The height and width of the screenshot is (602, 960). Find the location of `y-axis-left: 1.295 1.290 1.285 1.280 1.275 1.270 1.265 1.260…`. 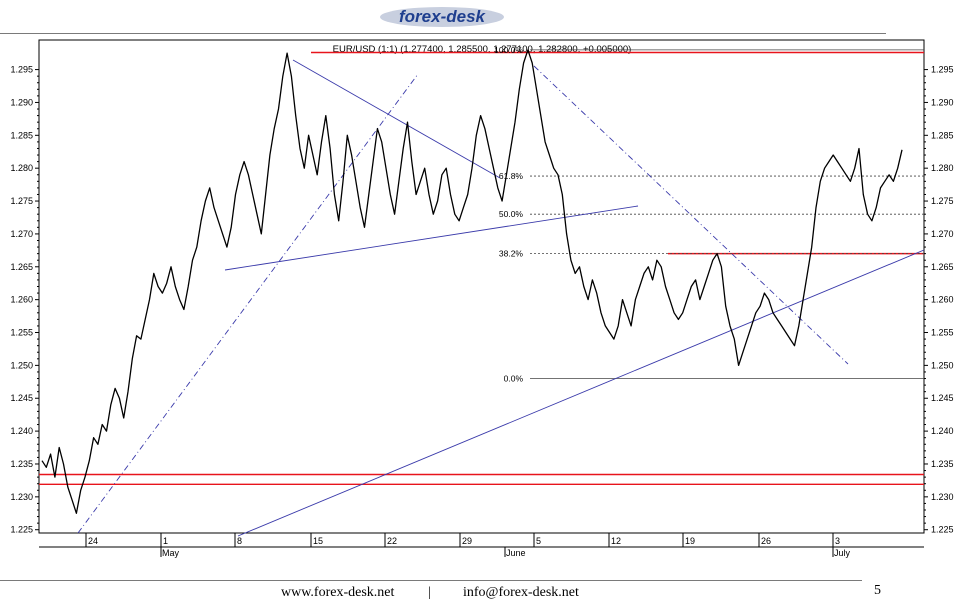

y-axis-left: 1.295 1.290 1.285 1.280 1.275 1.270 1.265 1.260… is located at coordinates (24, 300).